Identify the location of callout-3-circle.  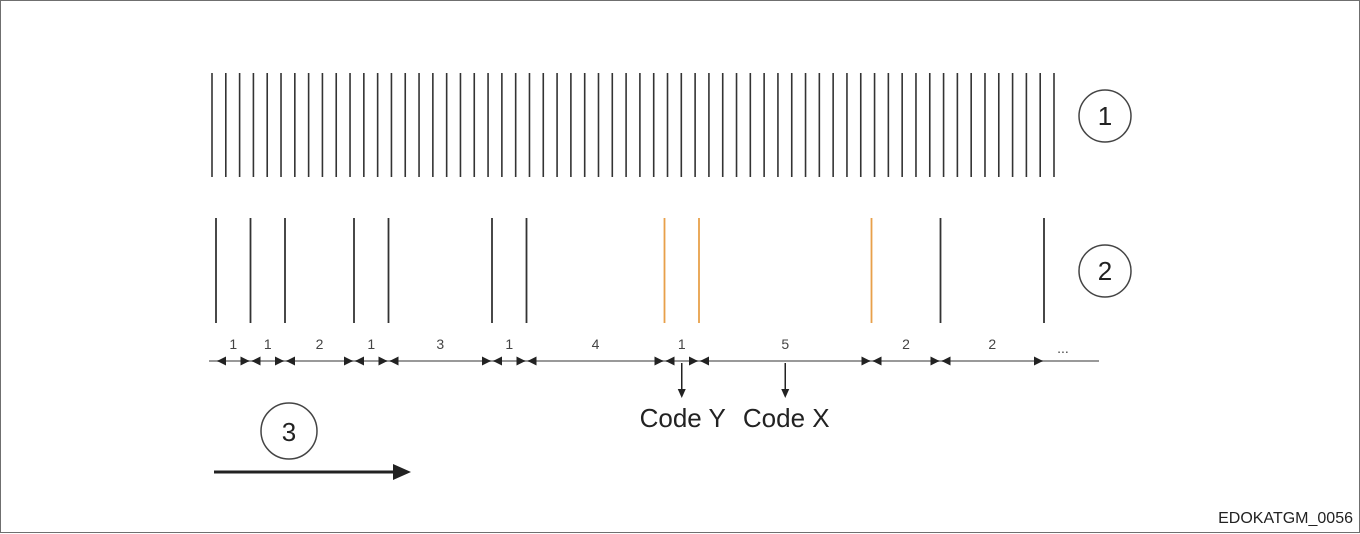
(289, 431).